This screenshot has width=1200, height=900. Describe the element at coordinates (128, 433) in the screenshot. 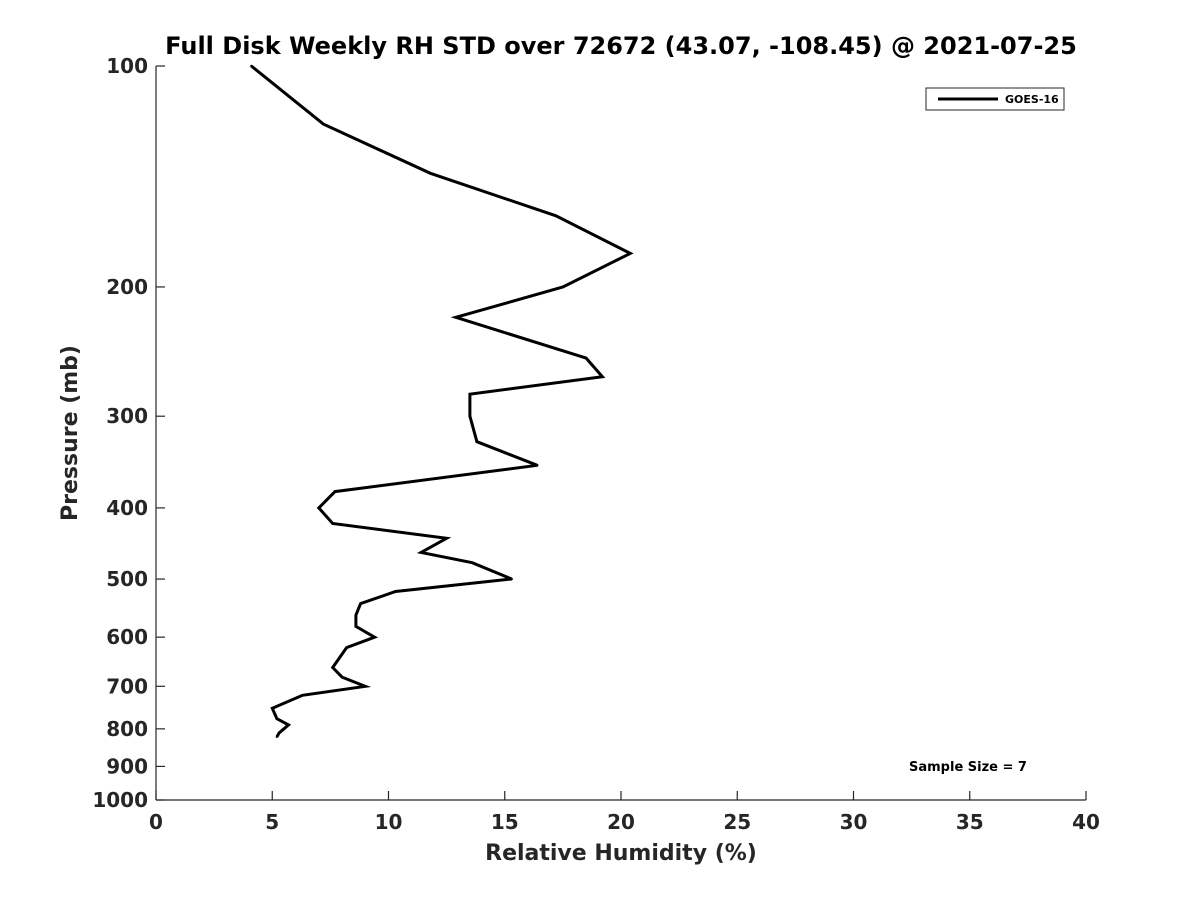

I see `y-ticks: 100 200 300 400 500 600 700 800 900 1000` at that location.